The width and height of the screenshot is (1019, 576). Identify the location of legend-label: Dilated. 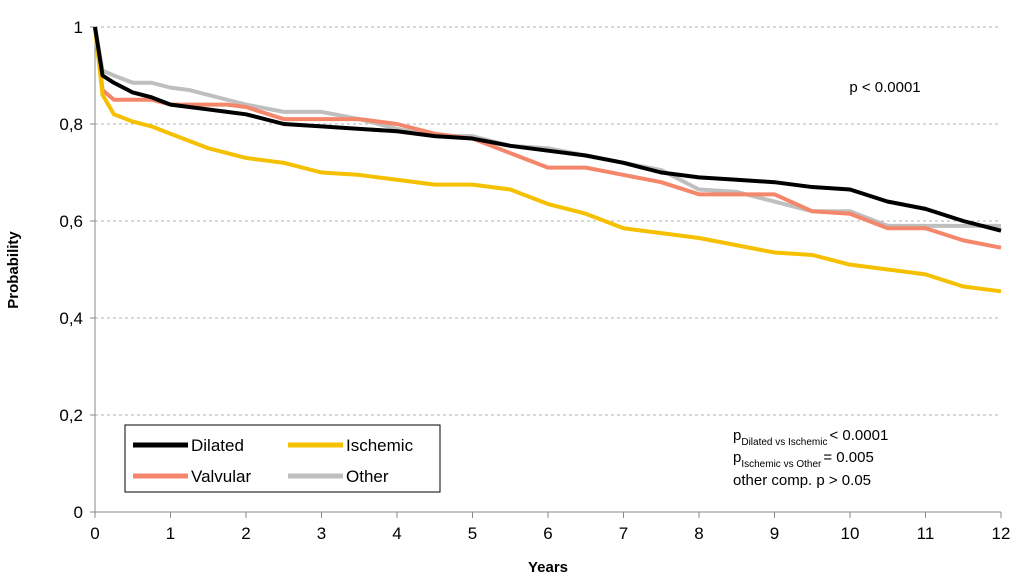
(217, 445).